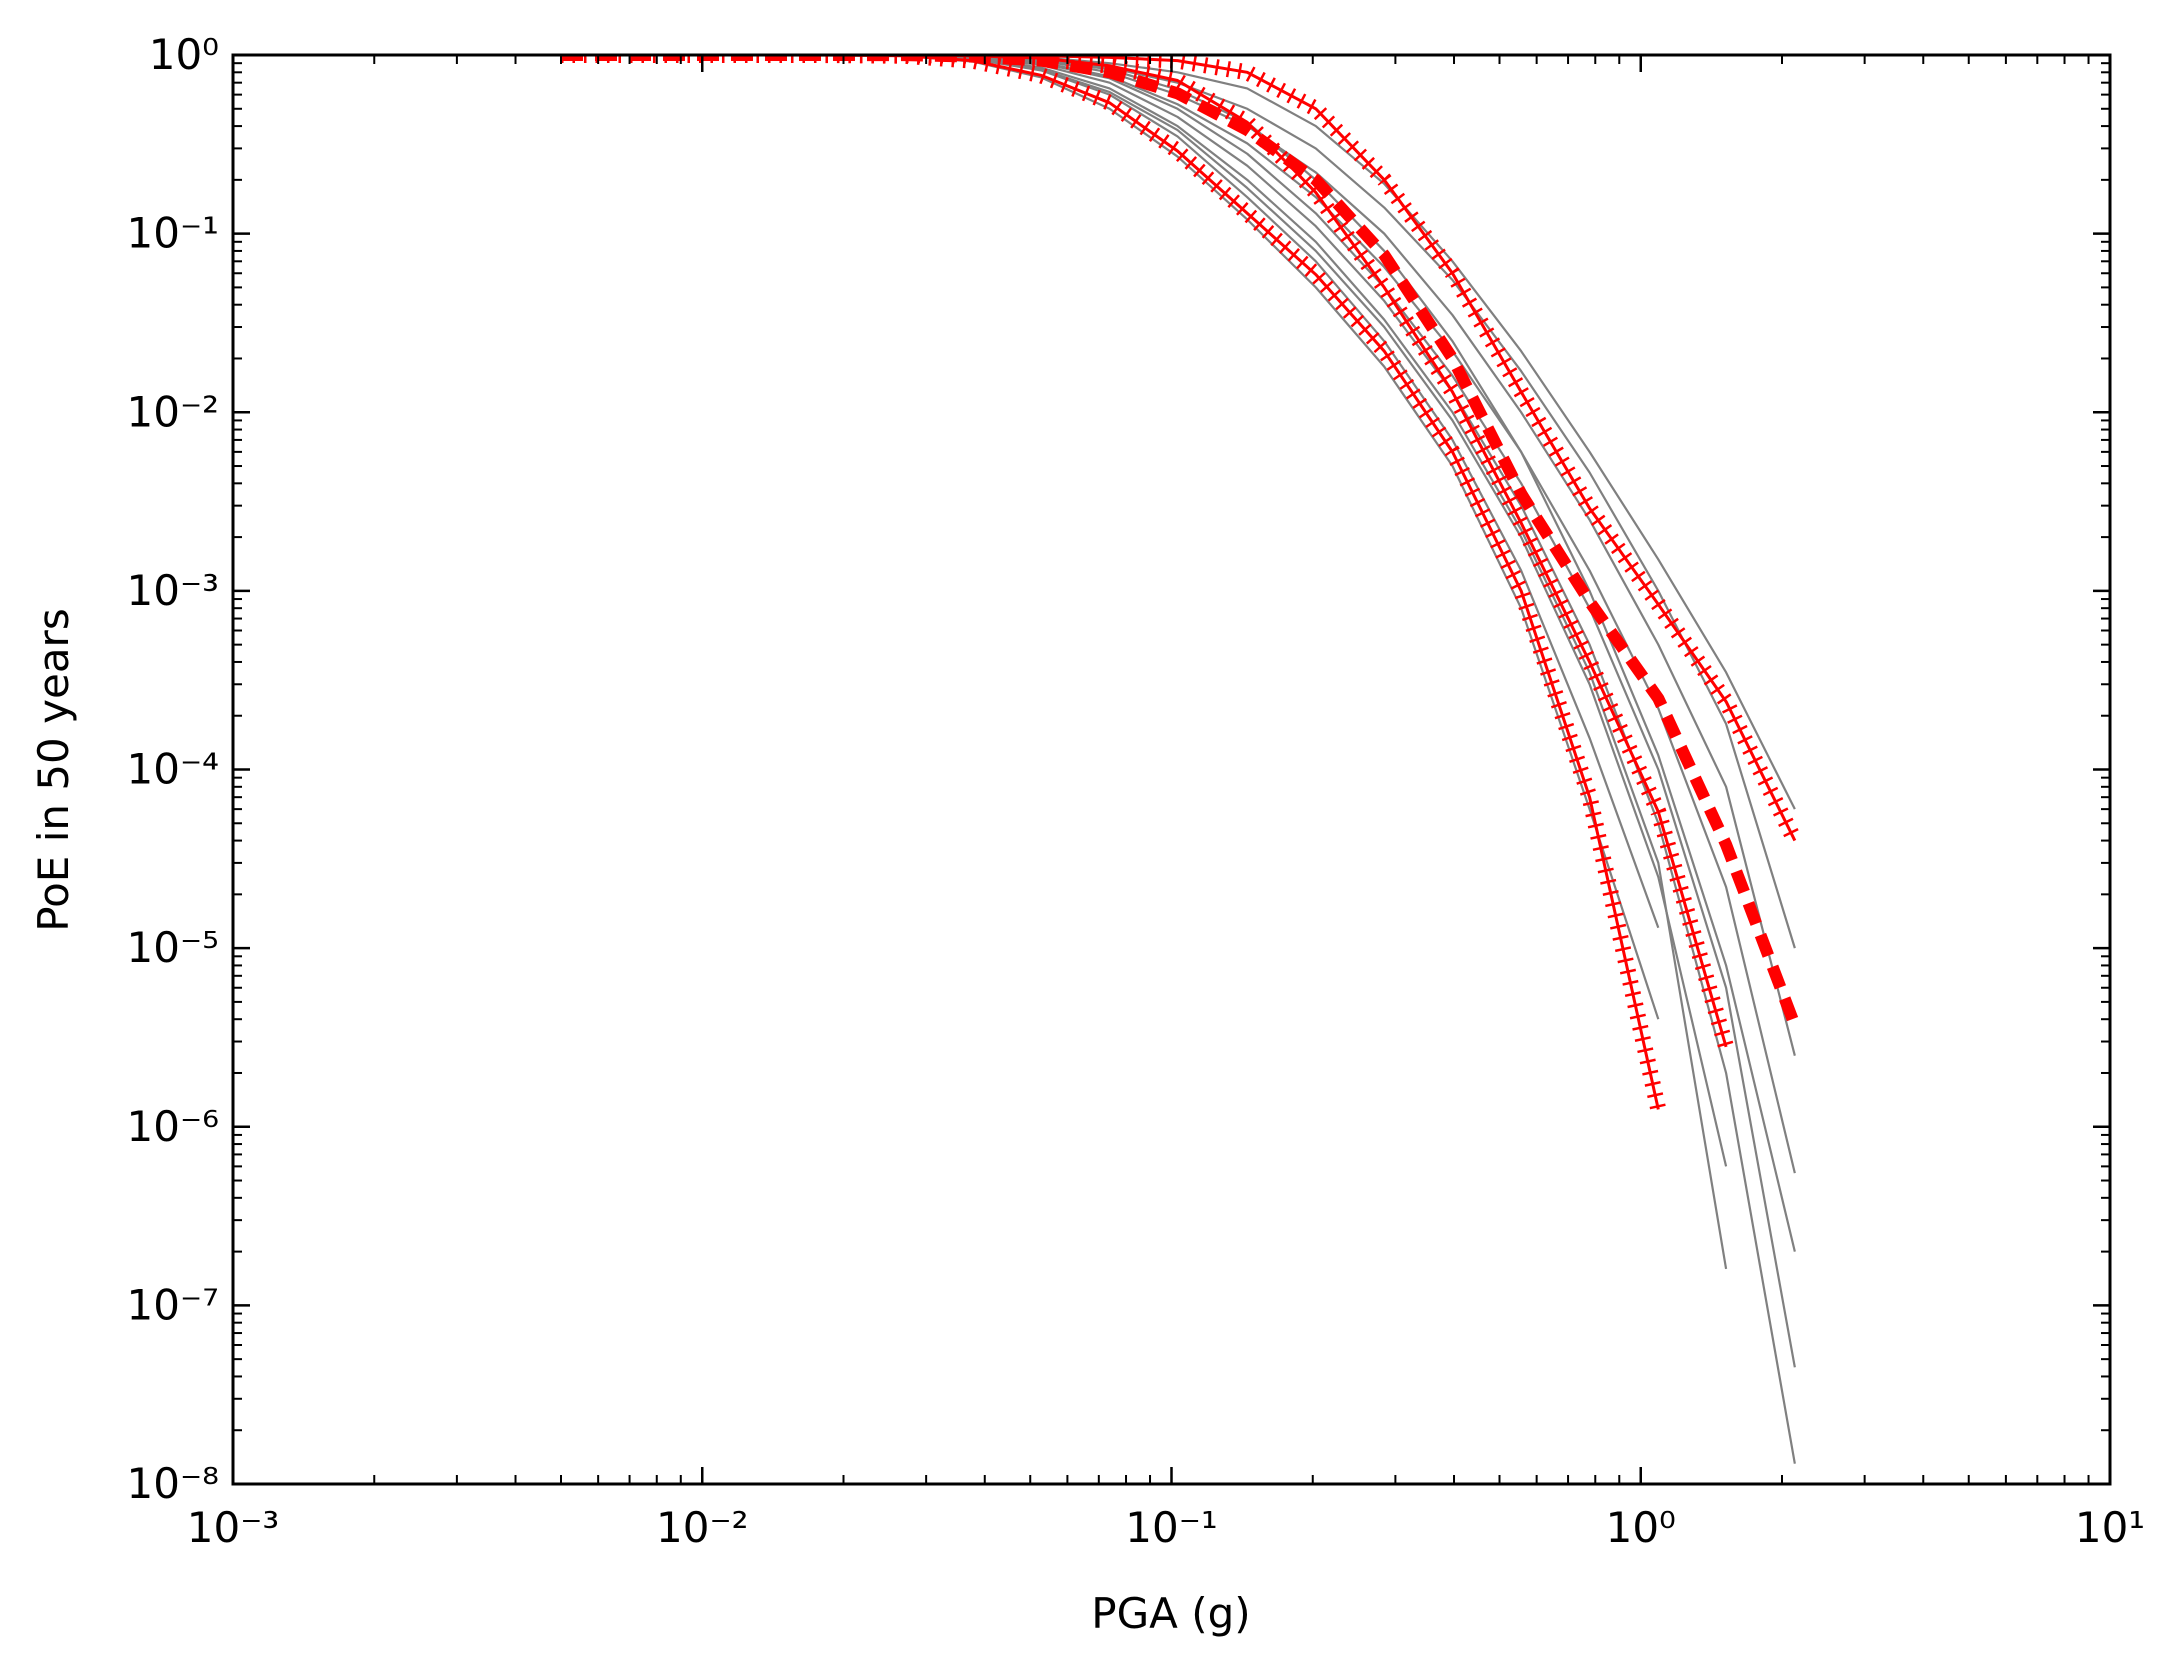  What do you see at coordinates (53, 769) in the screenshot?
I see `y-axis-label: PoE in 50 years` at bounding box center [53, 769].